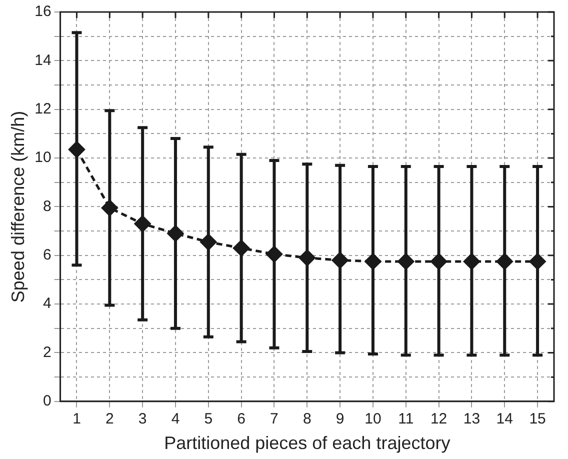 The image size is (568, 459). What do you see at coordinates (208, 419) in the screenshot?
I see `x-tick-label: 5` at bounding box center [208, 419].